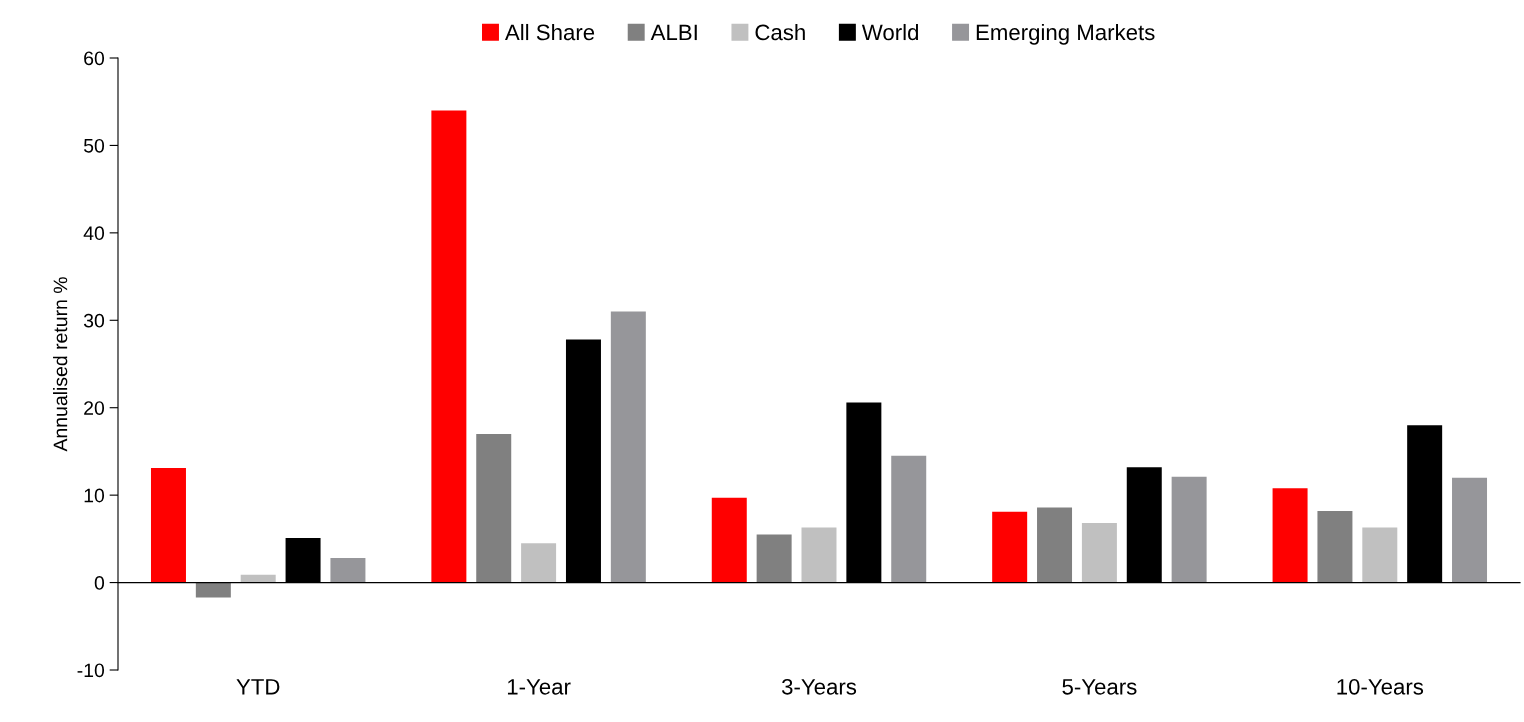  What do you see at coordinates (94, 320) in the screenshot?
I see `y-tick-label: 30` at bounding box center [94, 320].